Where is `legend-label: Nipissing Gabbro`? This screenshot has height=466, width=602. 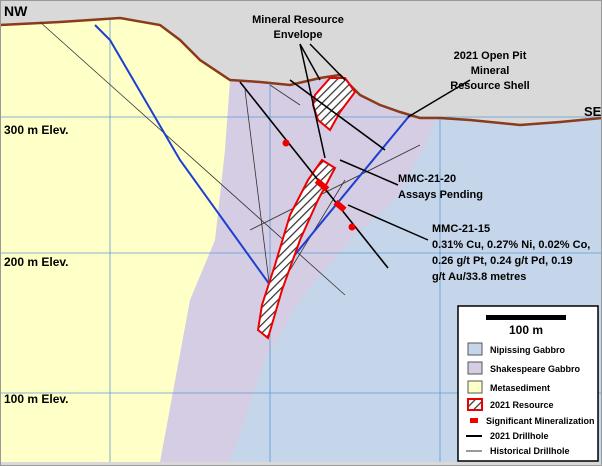 legend-label: Nipissing Gabbro is located at coordinates (528, 350).